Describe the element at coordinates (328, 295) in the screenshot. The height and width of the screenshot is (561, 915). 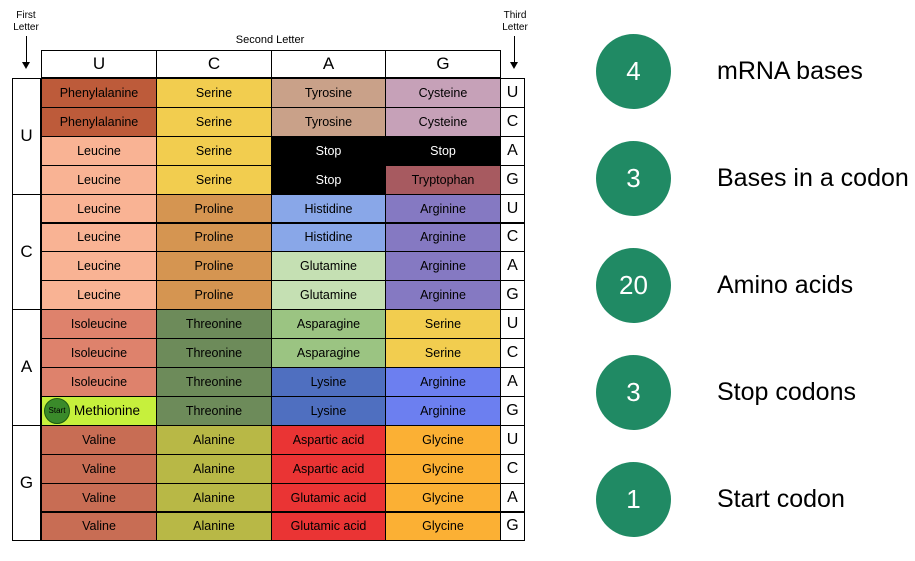
I see `codon-cell: Glutamine` at that location.